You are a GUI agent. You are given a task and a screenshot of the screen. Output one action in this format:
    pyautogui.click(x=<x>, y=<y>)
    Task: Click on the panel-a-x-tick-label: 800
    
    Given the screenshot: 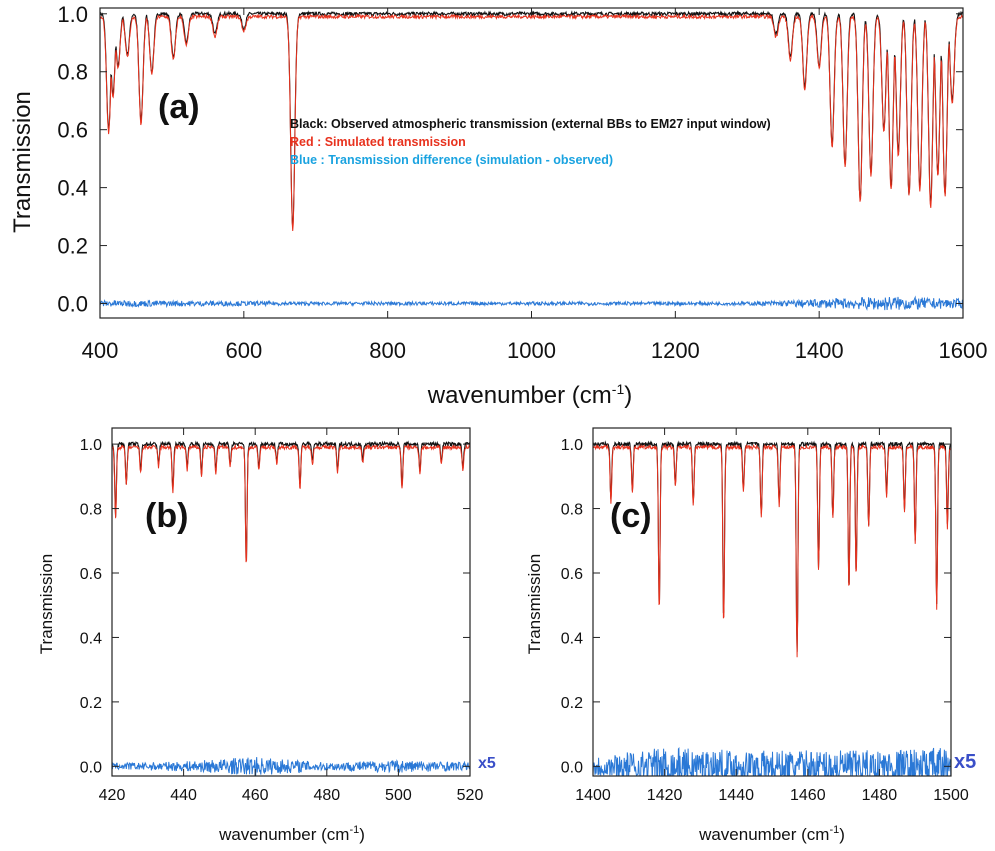 What is the action you would take?
    pyautogui.click(x=387, y=350)
    